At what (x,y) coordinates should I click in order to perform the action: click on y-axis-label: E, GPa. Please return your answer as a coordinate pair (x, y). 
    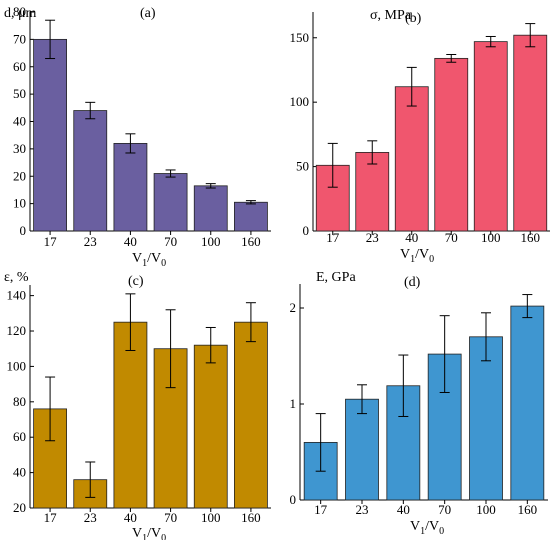
    Looking at the image, I should click on (336, 277).